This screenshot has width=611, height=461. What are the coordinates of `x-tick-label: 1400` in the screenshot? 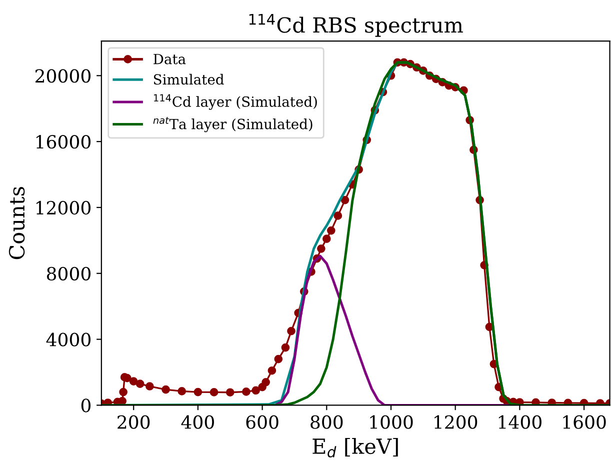 It's located at (520, 422).